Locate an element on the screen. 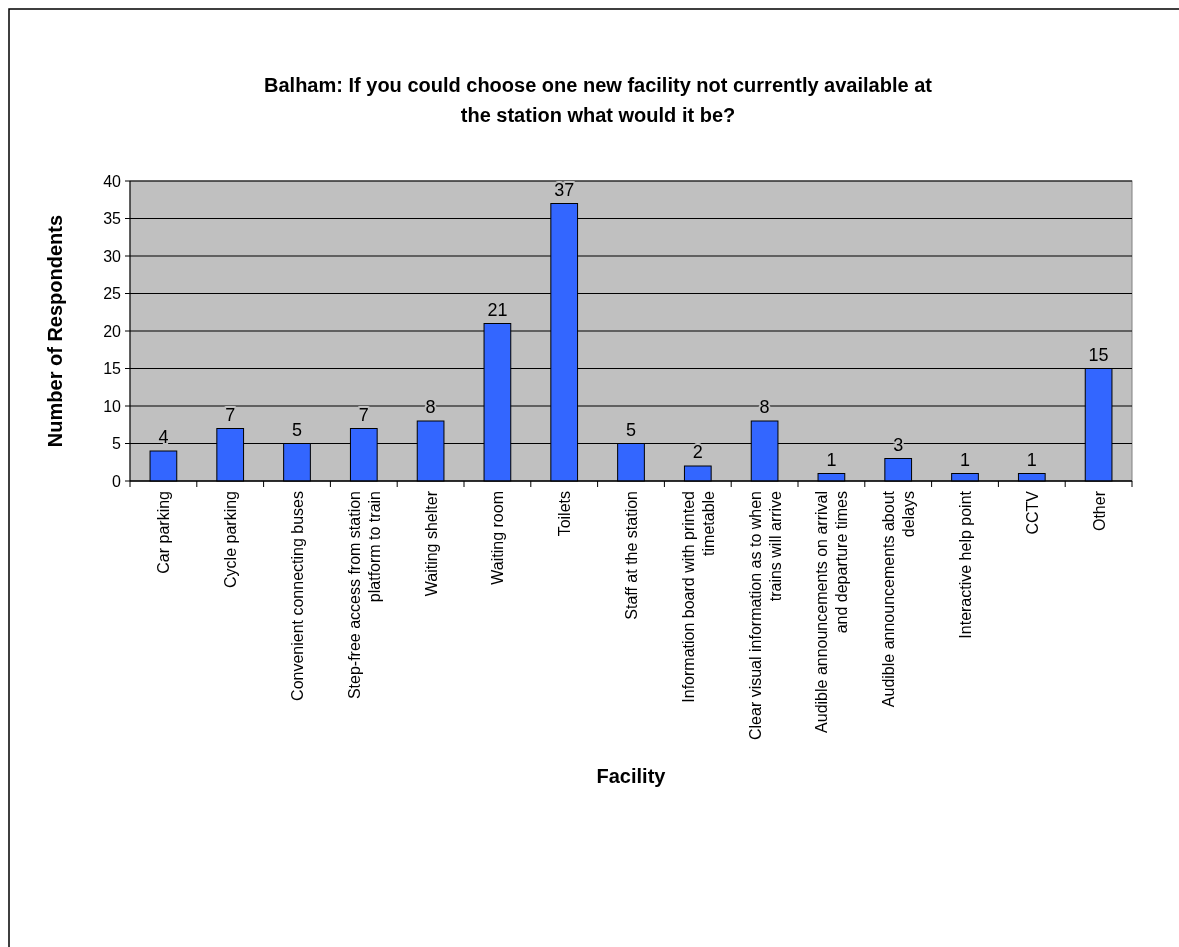 The image size is (1179, 947). x-tick-label: Convenient connecting buses is located at coordinates (297, 596).